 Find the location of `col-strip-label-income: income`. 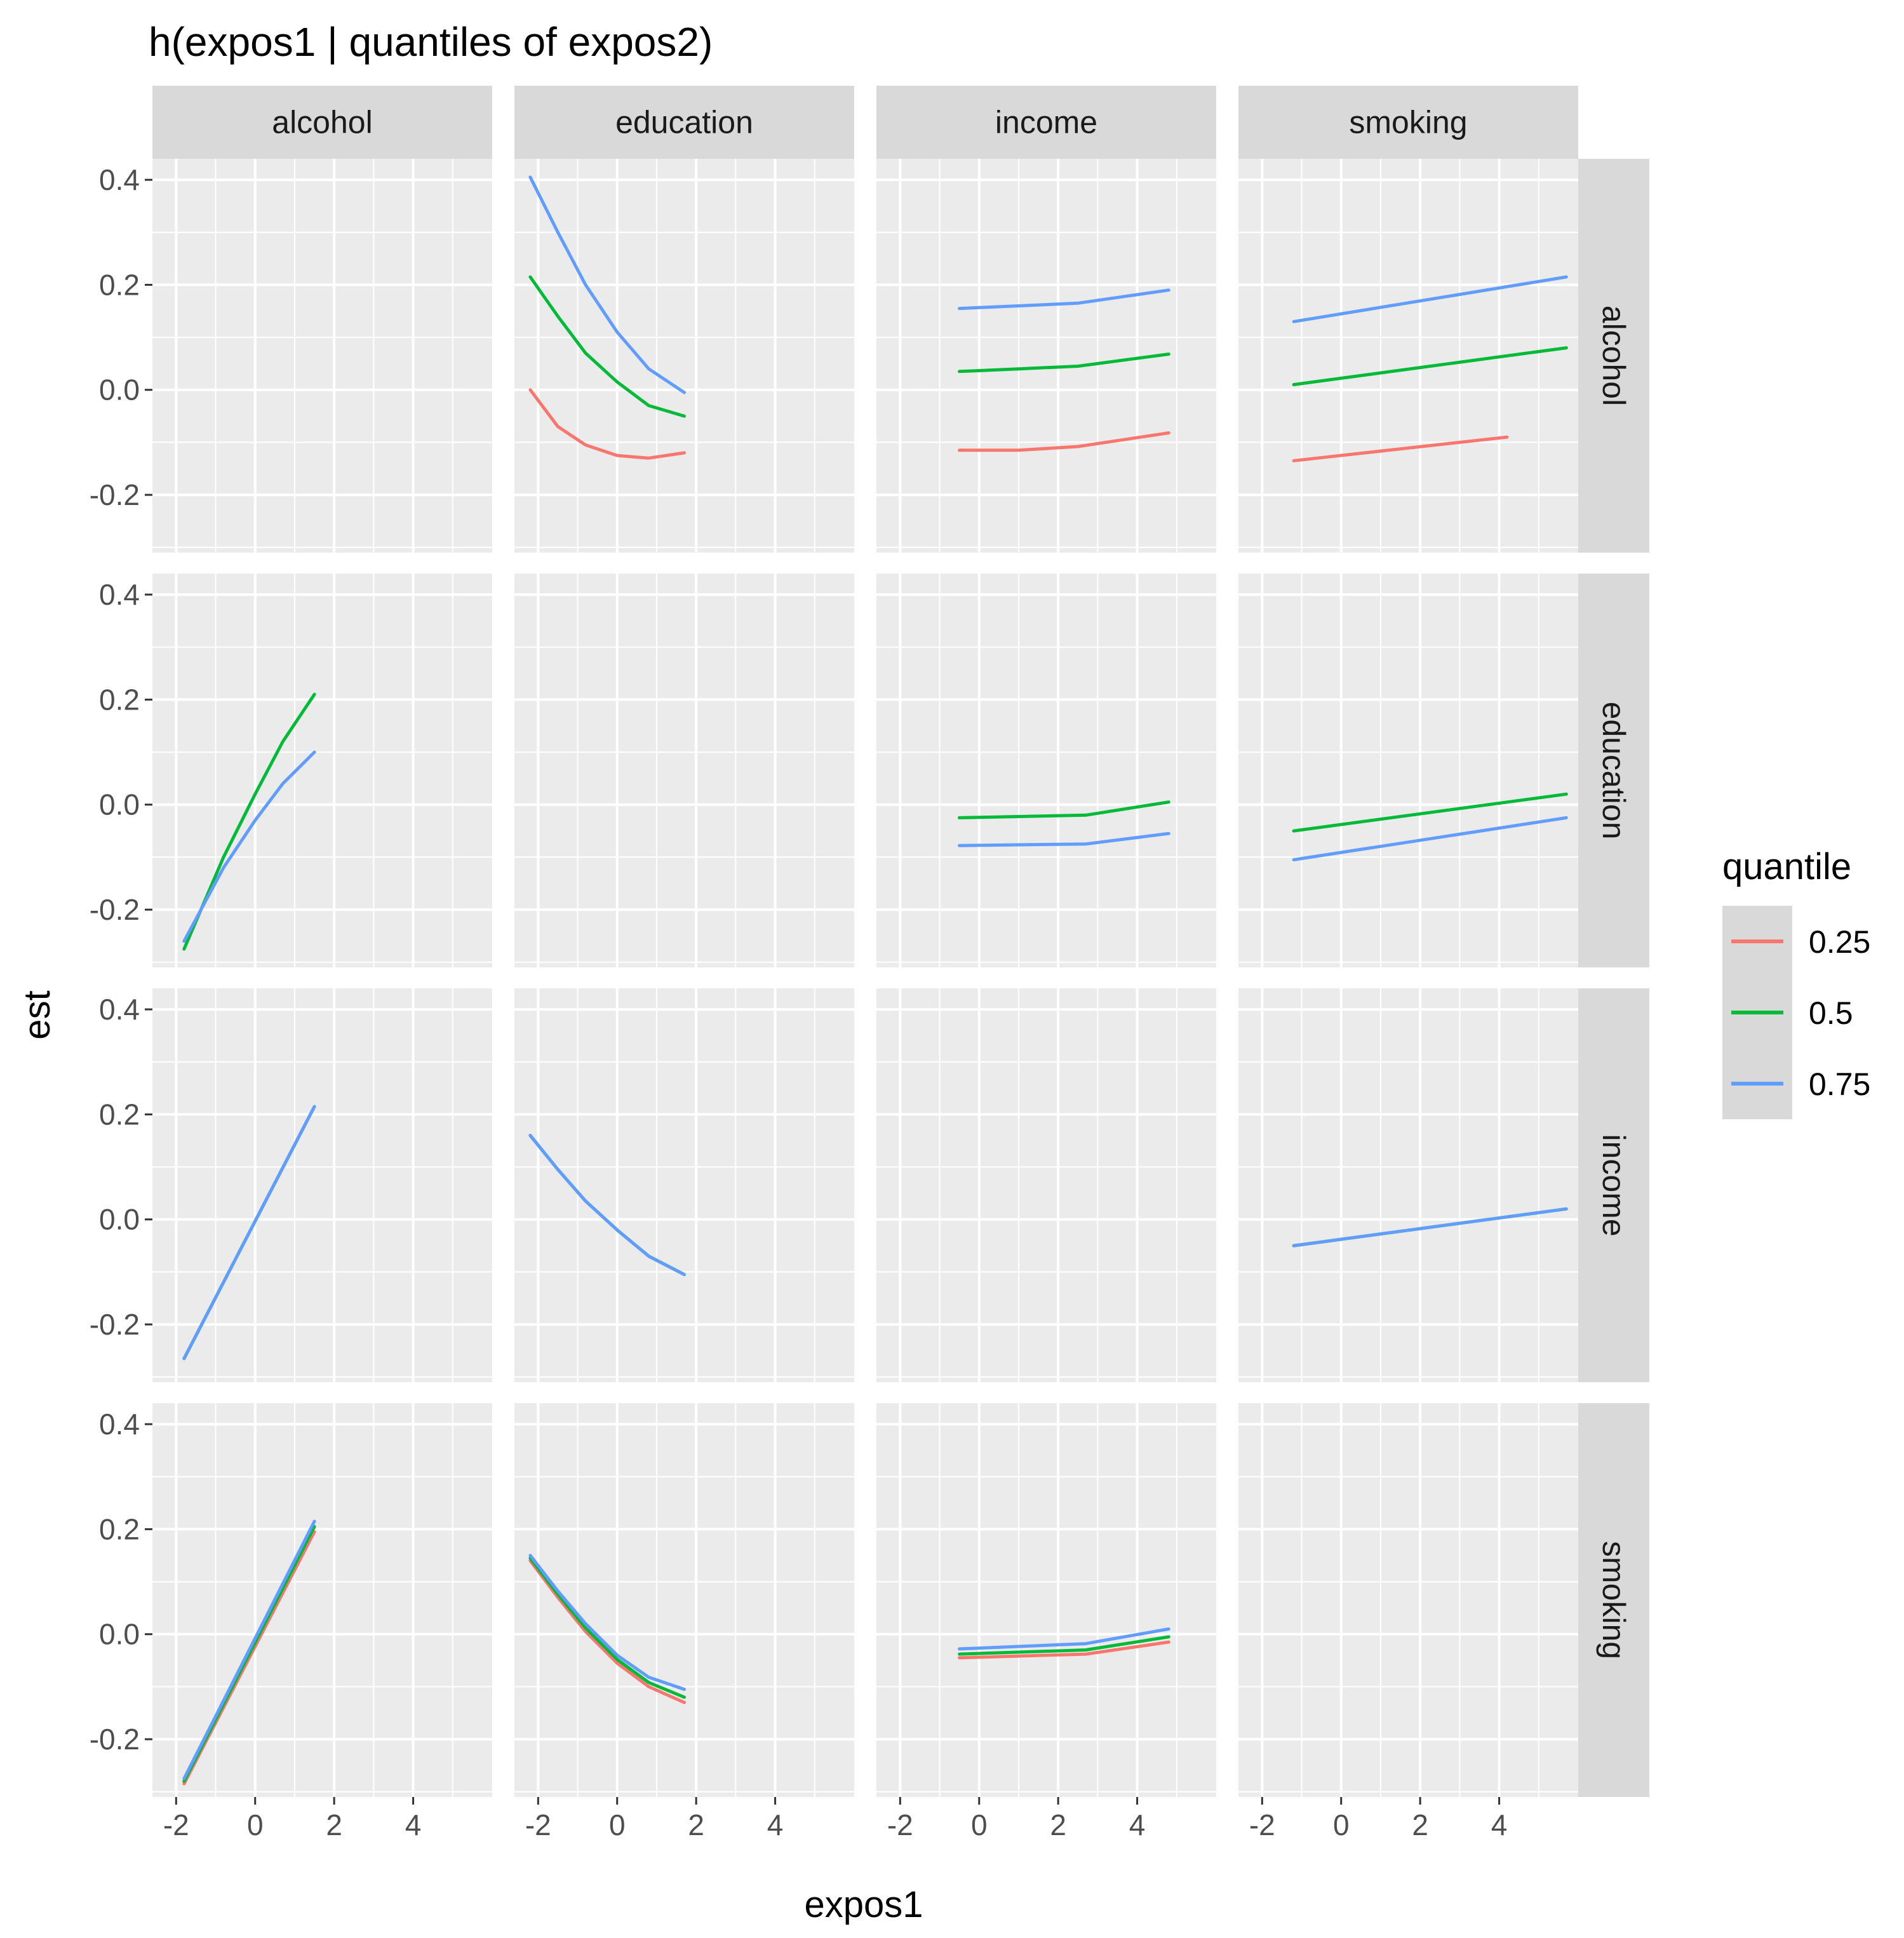

col-strip-label-income: income is located at coordinates (1046, 122).